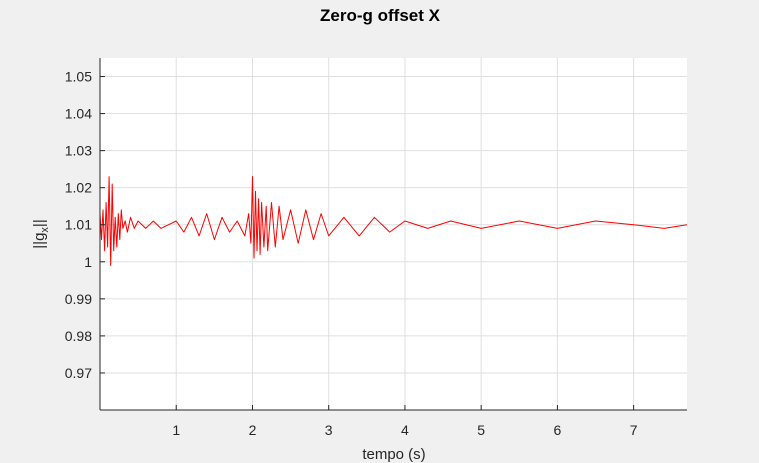 This screenshot has height=463, width=759. Describe the element at coordinates (78, 299) in the screenshot. I see `y-tick-label: 0.99` at that location.